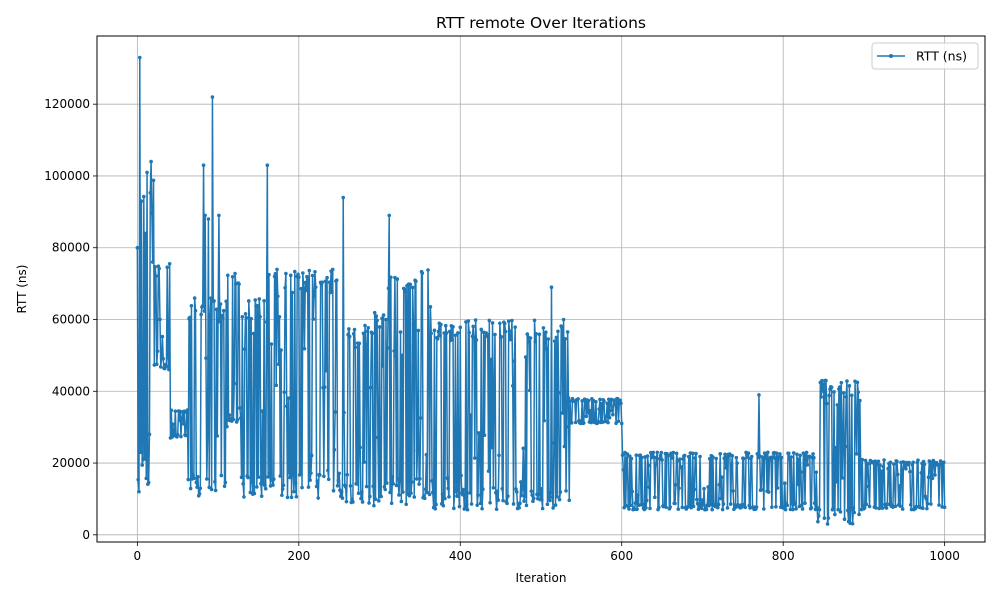 The image size is (1000, 600). What do you see at coordinates (541, 578) in the screenshot?
I see `x-axis-label: Iteration` at bounding box center [541, 578].